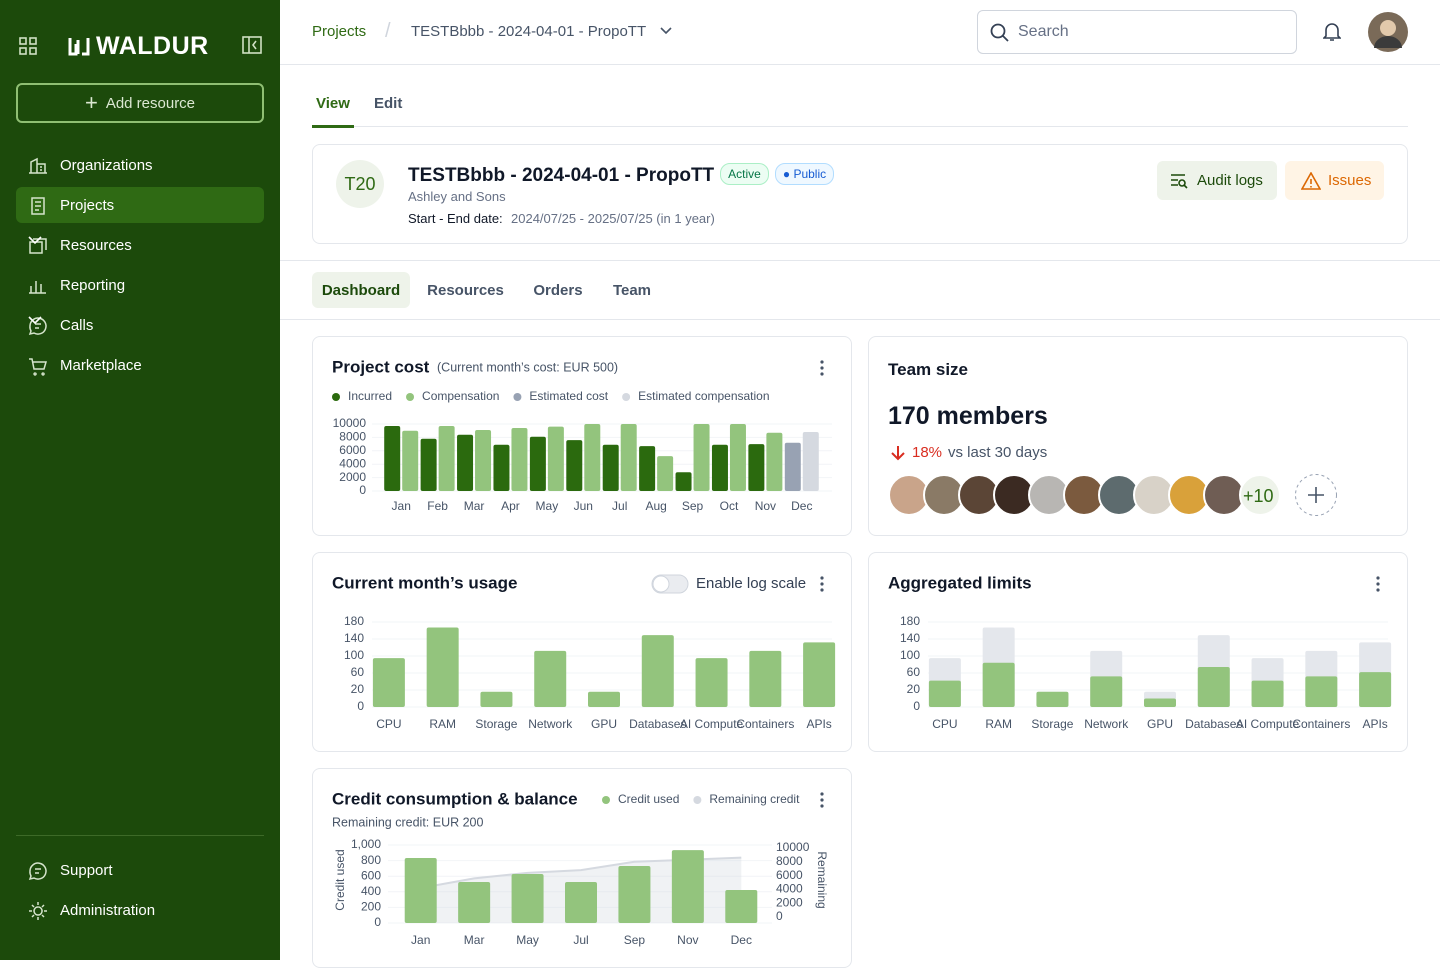  I want to click on member-count: 170 members, so click(968, 416).